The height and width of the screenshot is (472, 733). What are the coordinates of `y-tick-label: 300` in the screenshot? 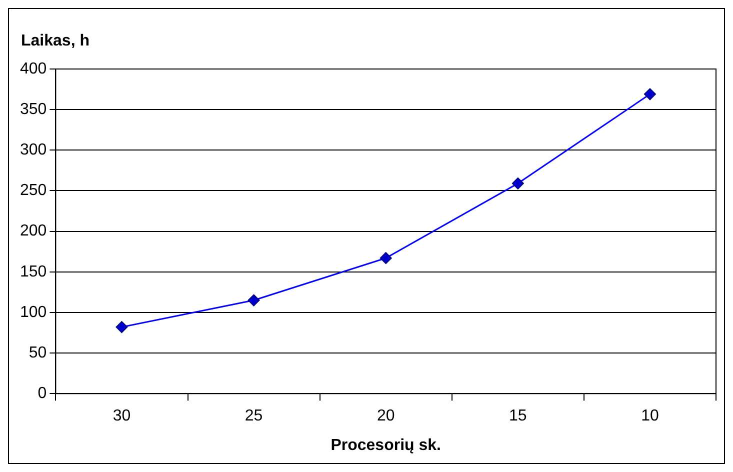 It's located at (33, 150).